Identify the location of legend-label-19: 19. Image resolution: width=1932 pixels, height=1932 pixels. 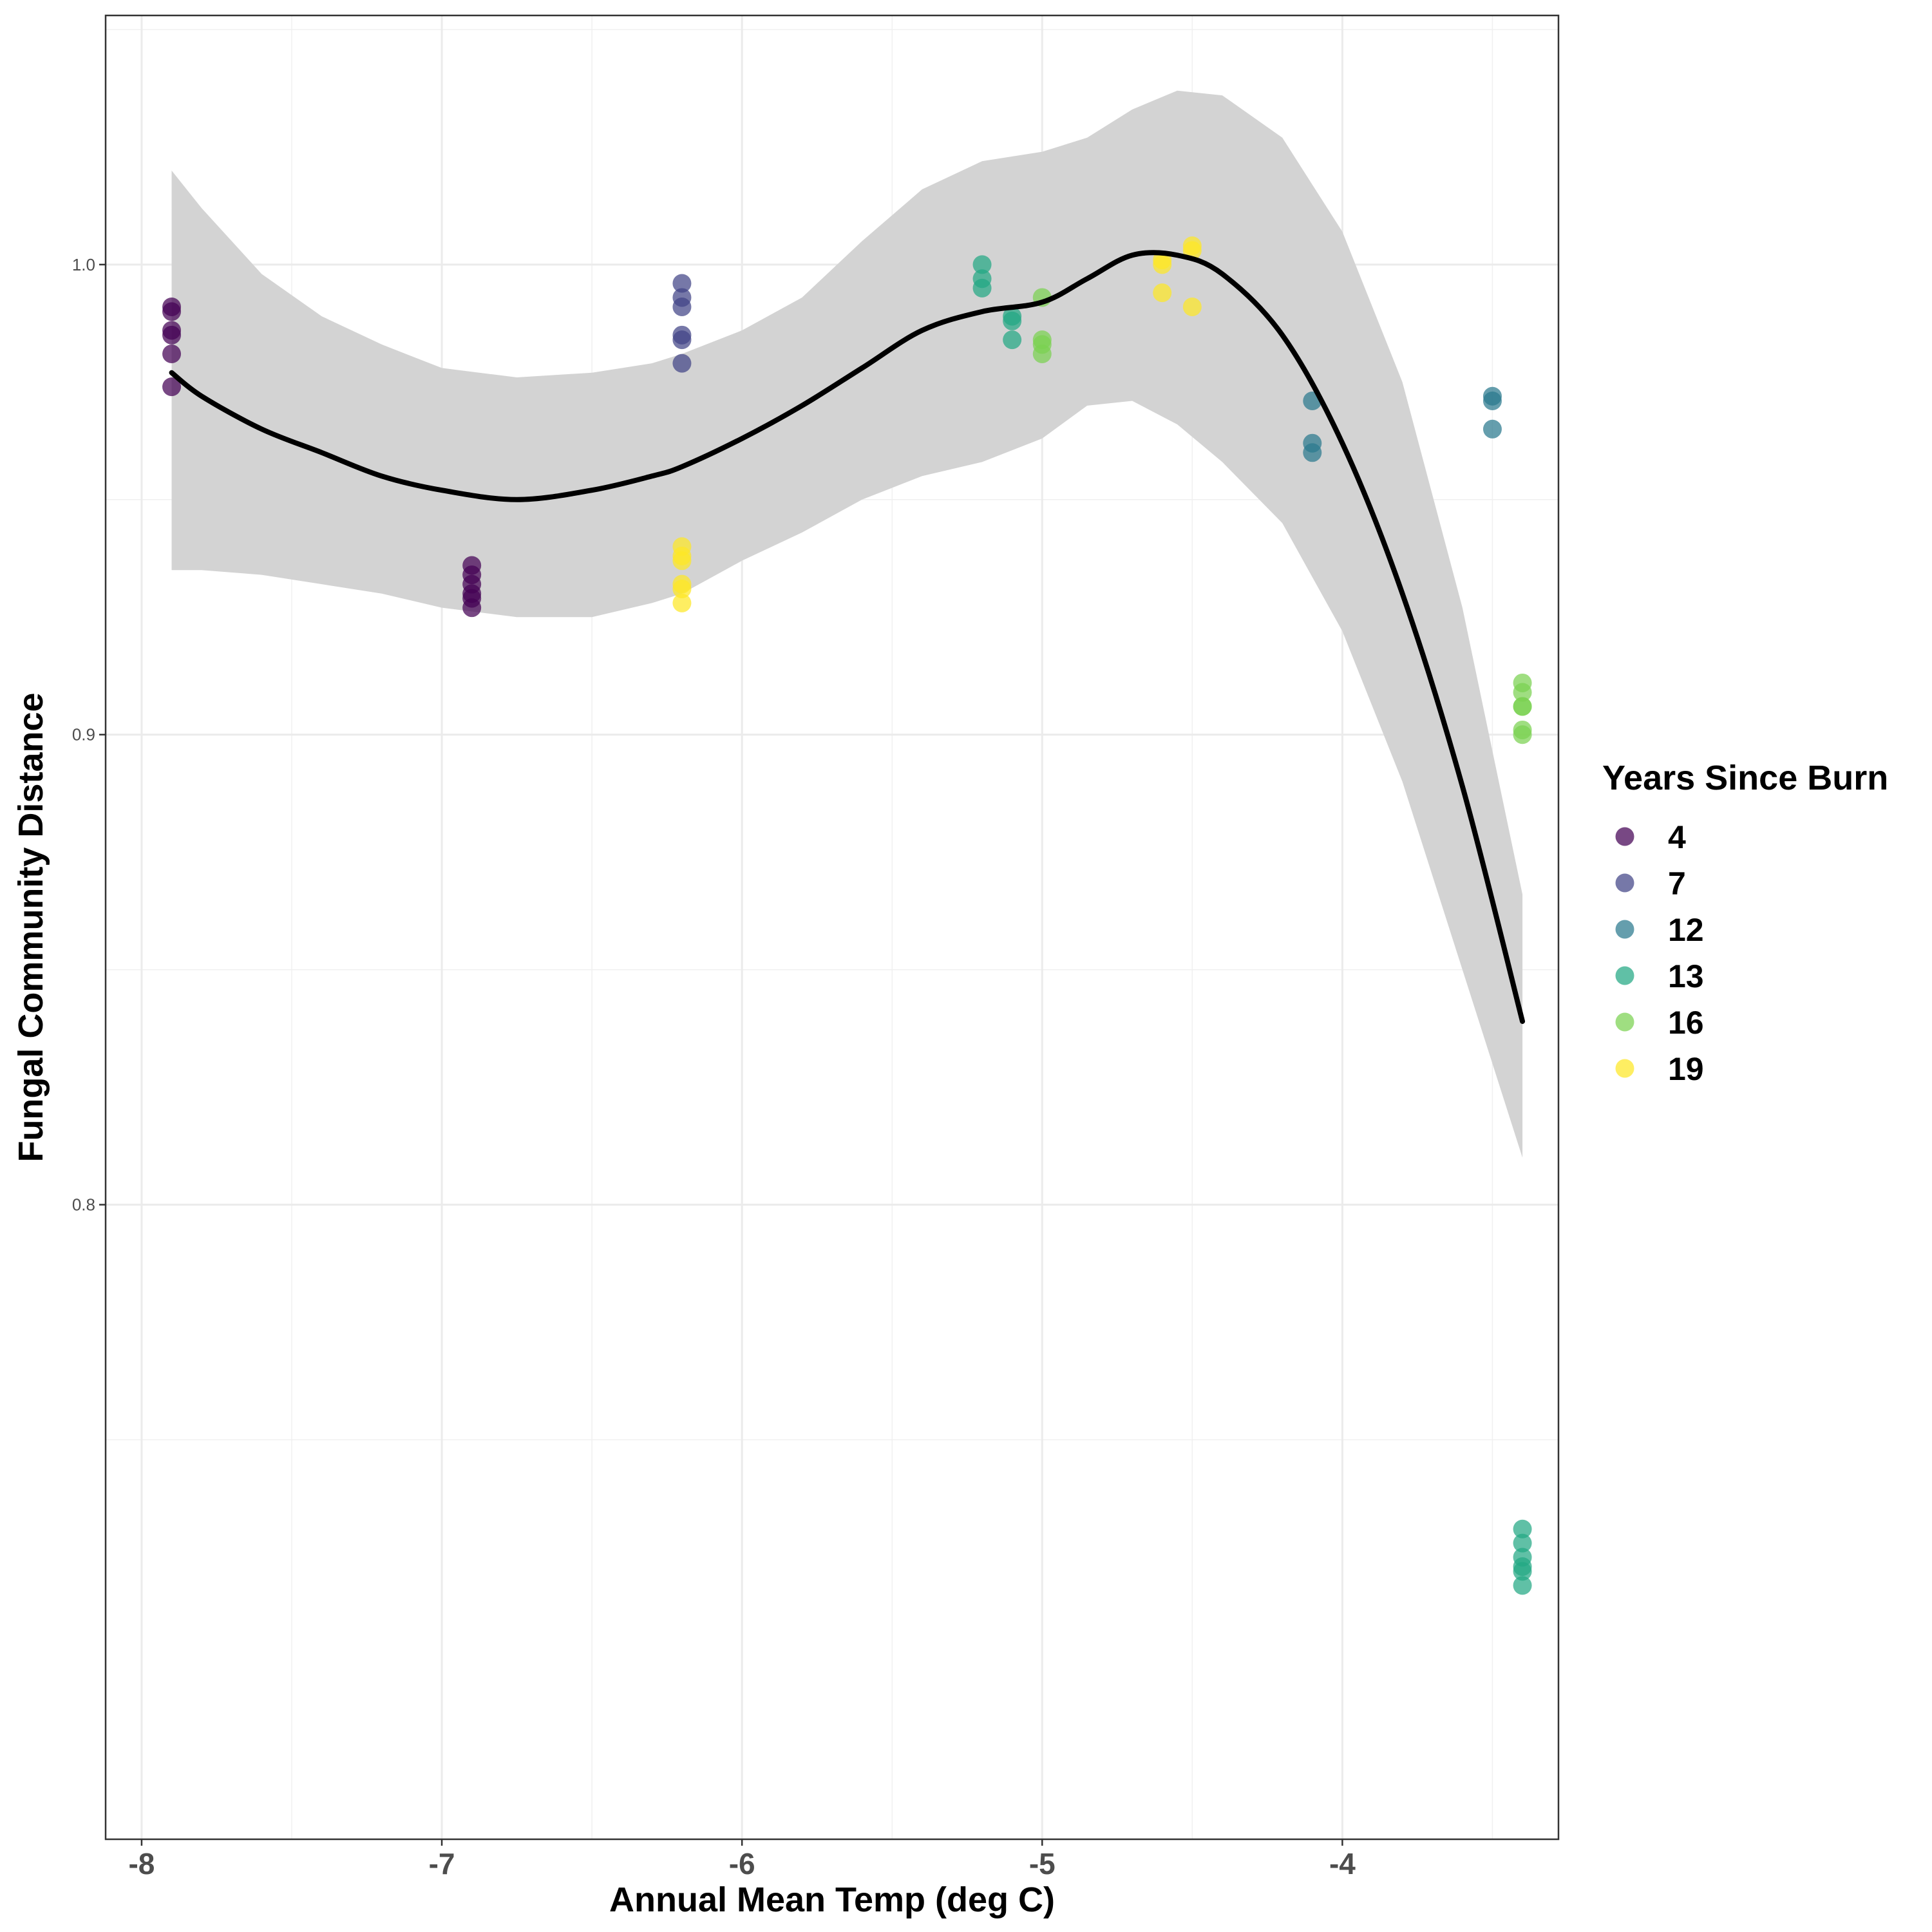
(1686, 1069).